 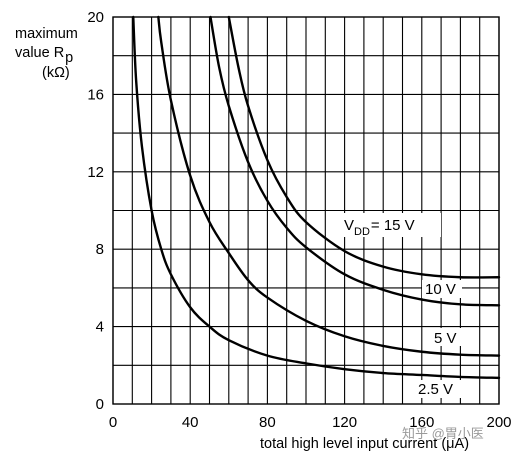 I want to click on label-bg-10v, so click(x=442, y=289).